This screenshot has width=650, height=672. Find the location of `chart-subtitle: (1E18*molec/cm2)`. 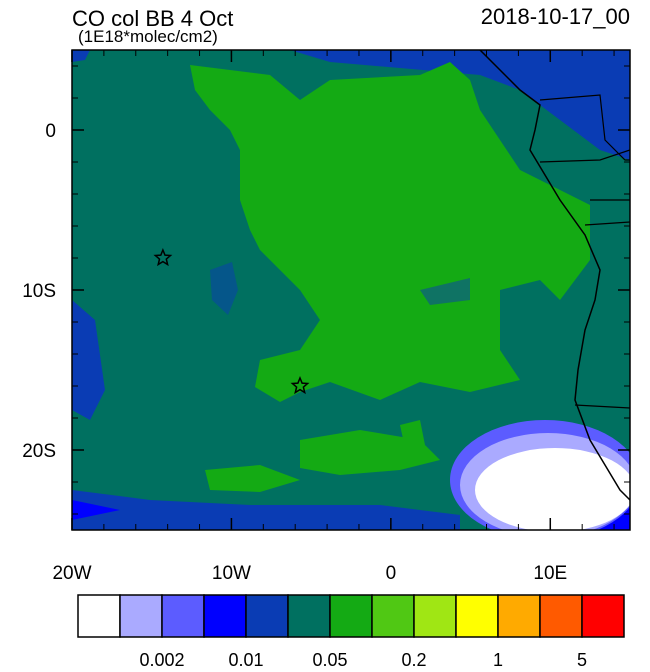

chart-subtitle: (1E18*molec/cm2) is located at coordinates (148, 36).